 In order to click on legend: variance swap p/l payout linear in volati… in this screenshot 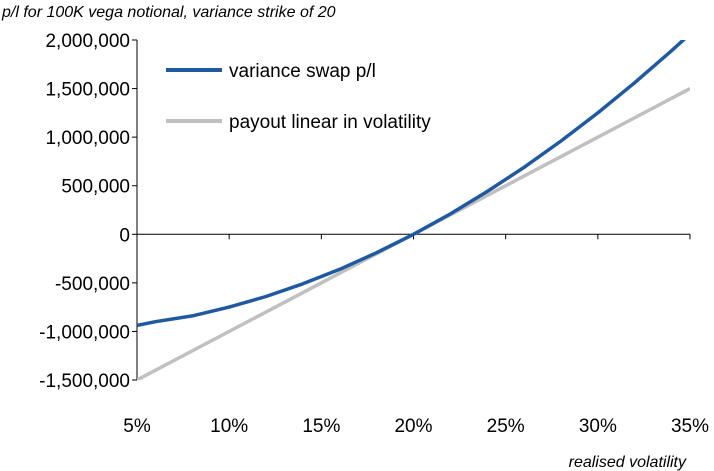, I will do `click(298, 97)`.